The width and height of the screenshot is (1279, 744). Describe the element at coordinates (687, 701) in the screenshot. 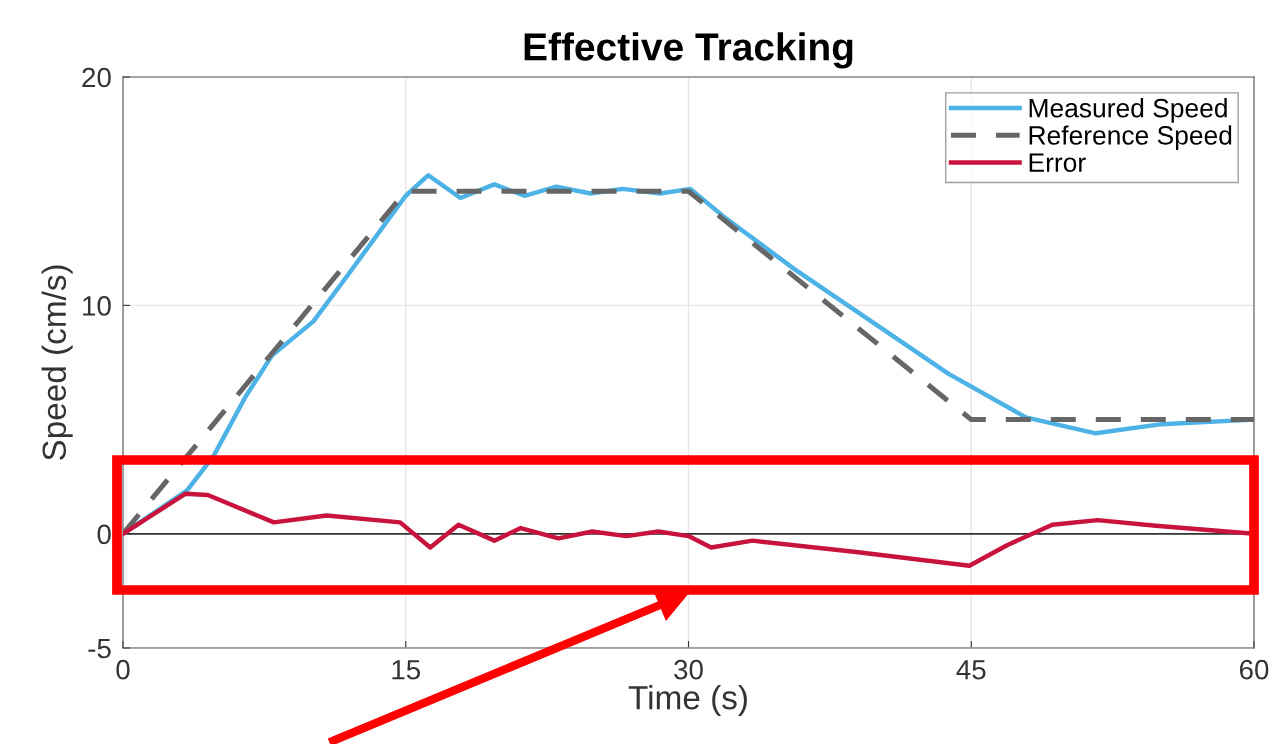

I see `x-axis-title: Time (s)` at that location.